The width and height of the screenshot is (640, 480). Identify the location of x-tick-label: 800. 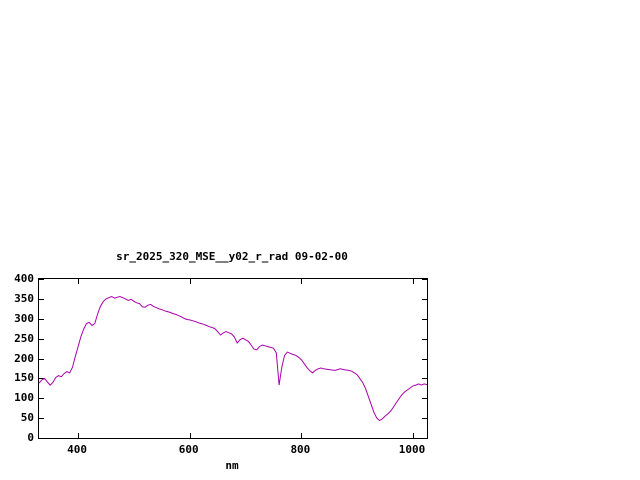
(300, 449).